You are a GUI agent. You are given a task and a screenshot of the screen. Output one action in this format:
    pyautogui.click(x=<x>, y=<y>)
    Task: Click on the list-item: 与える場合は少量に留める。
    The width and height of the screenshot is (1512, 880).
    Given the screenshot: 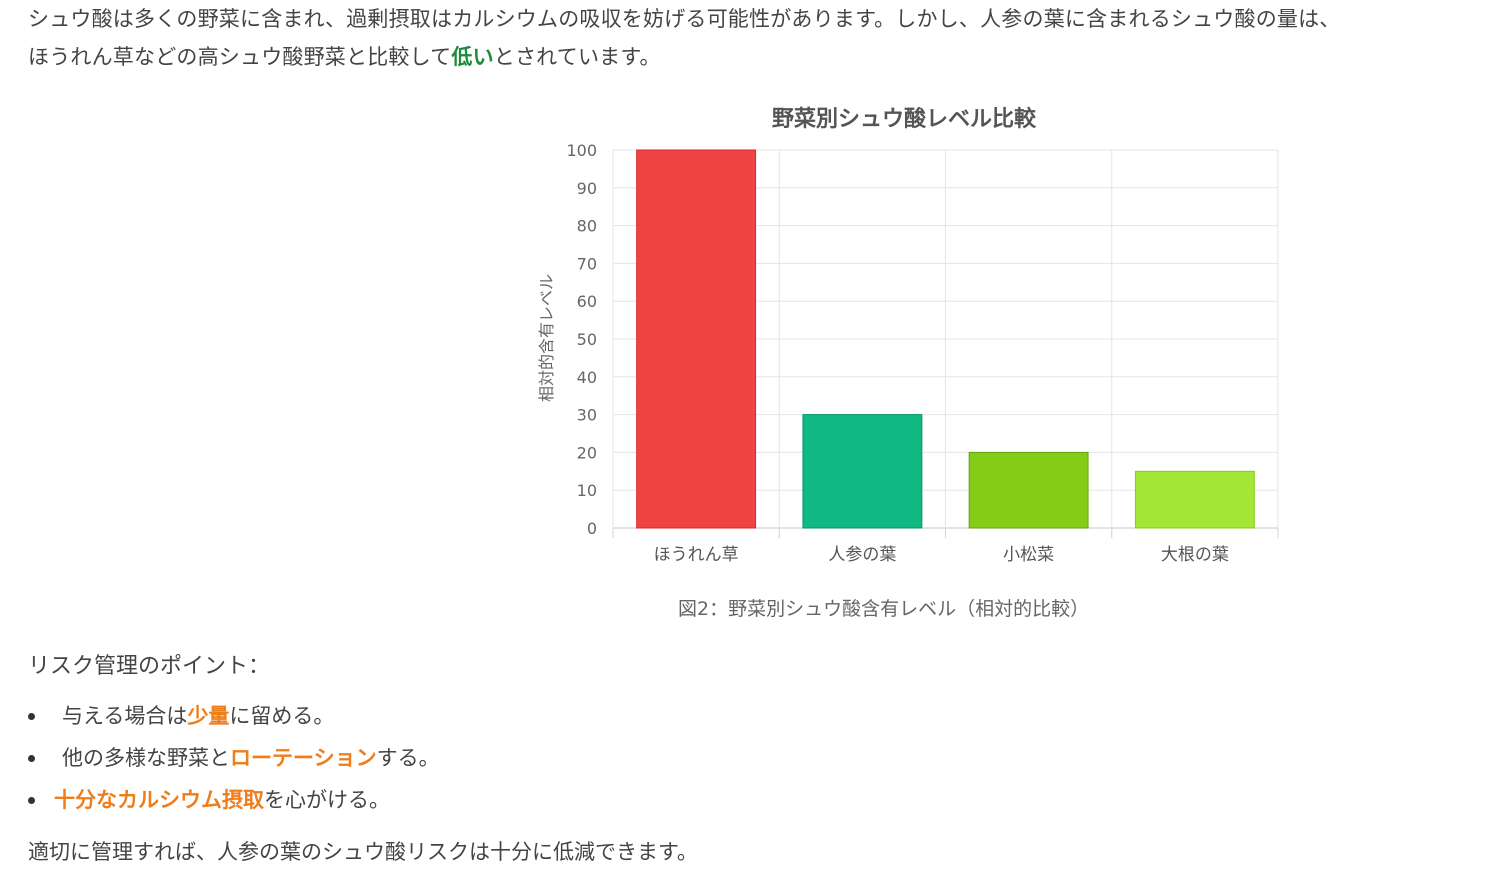 What is the action you would take?
    pyautogui.click(x=234, y=716)
    